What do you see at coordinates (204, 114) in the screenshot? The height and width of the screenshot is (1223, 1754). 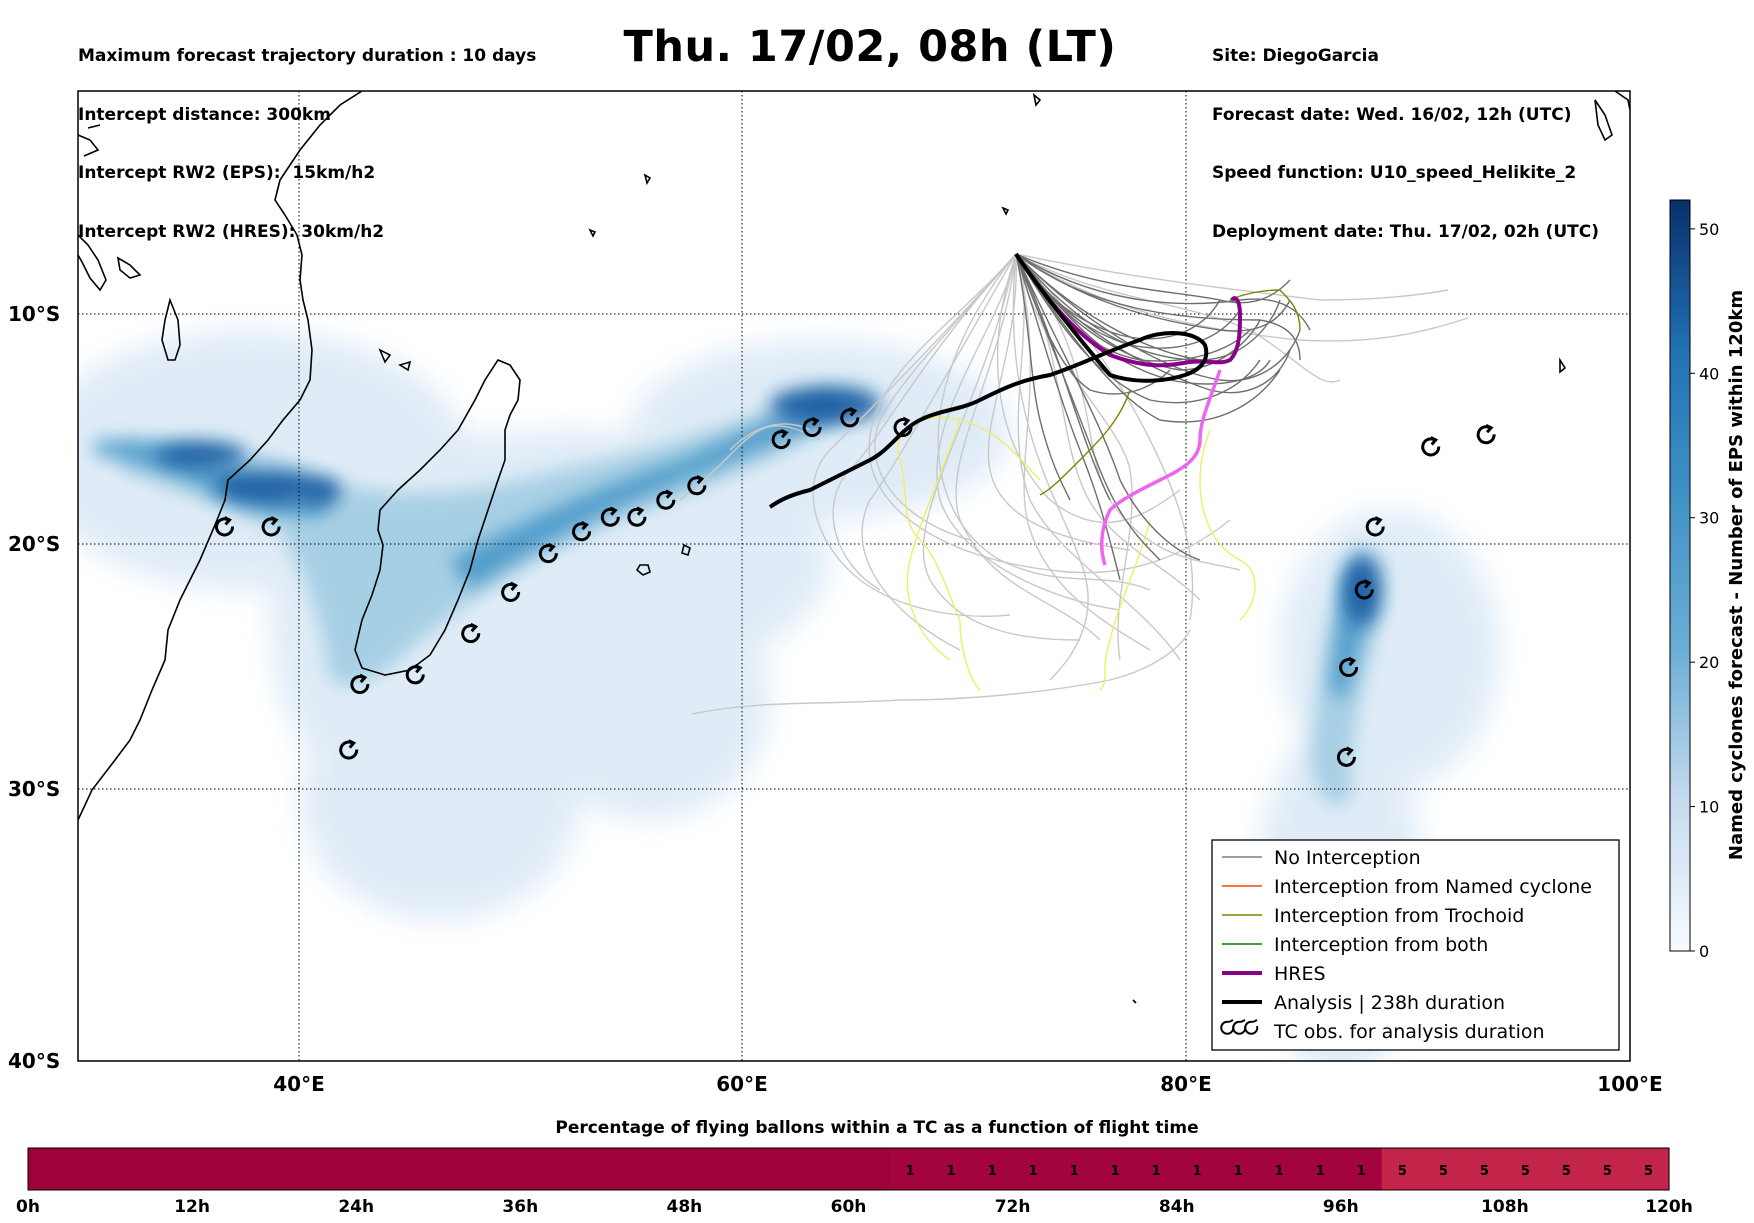 I see `header-line-intercept-distance: Intercept distance: 300km` at bounding box center [204, 114].